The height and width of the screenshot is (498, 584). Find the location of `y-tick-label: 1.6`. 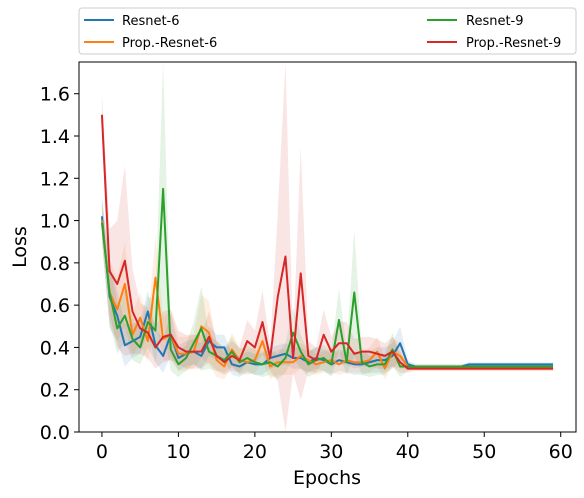

y-tick-label: 1.6 is located at coordinates (55, 95).